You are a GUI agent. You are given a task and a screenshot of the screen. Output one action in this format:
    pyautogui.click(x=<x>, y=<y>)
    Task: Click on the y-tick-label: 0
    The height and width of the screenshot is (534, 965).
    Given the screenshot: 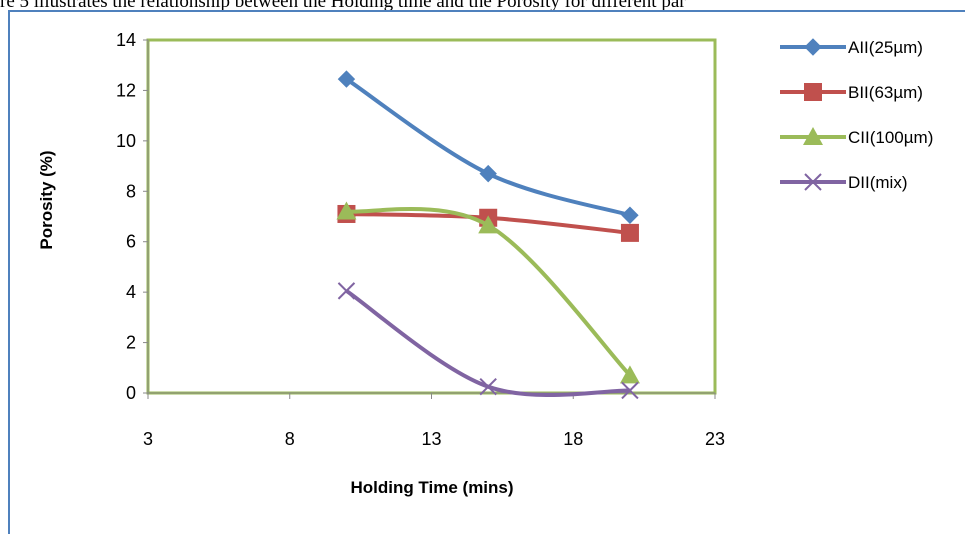 What is the action you would take?
    pyautogui.click(x=131, y=393)
    